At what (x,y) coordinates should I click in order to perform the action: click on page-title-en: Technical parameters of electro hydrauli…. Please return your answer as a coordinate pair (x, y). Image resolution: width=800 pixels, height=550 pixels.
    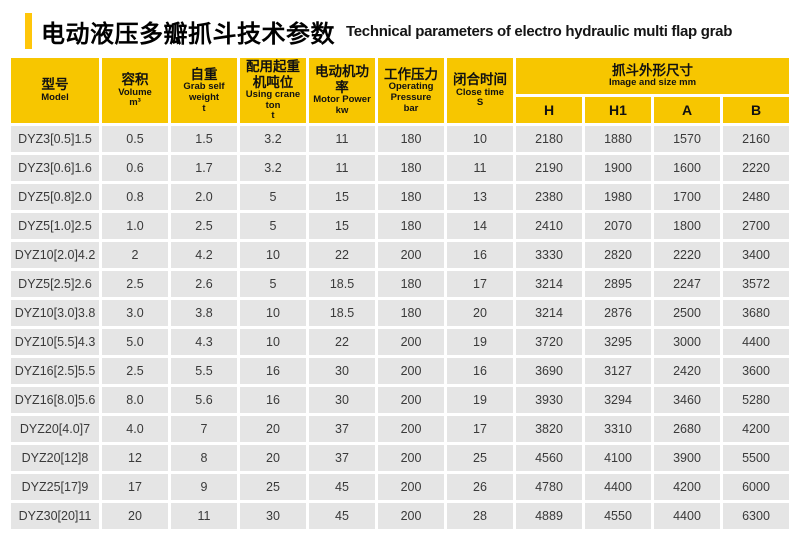
    Looking at the image, I should click on (539, 31).